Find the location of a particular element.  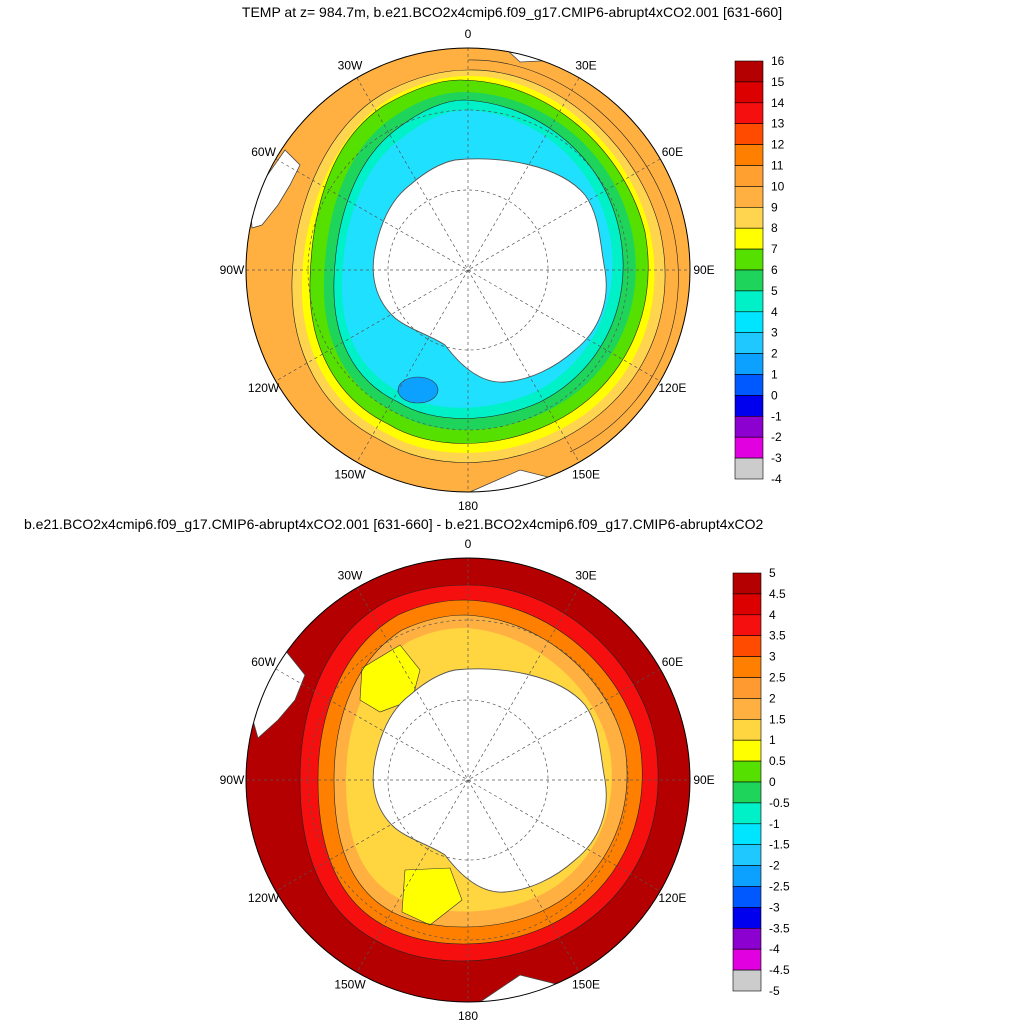

colorbar-tick-label: -2 is located at coordinates (774, 866).